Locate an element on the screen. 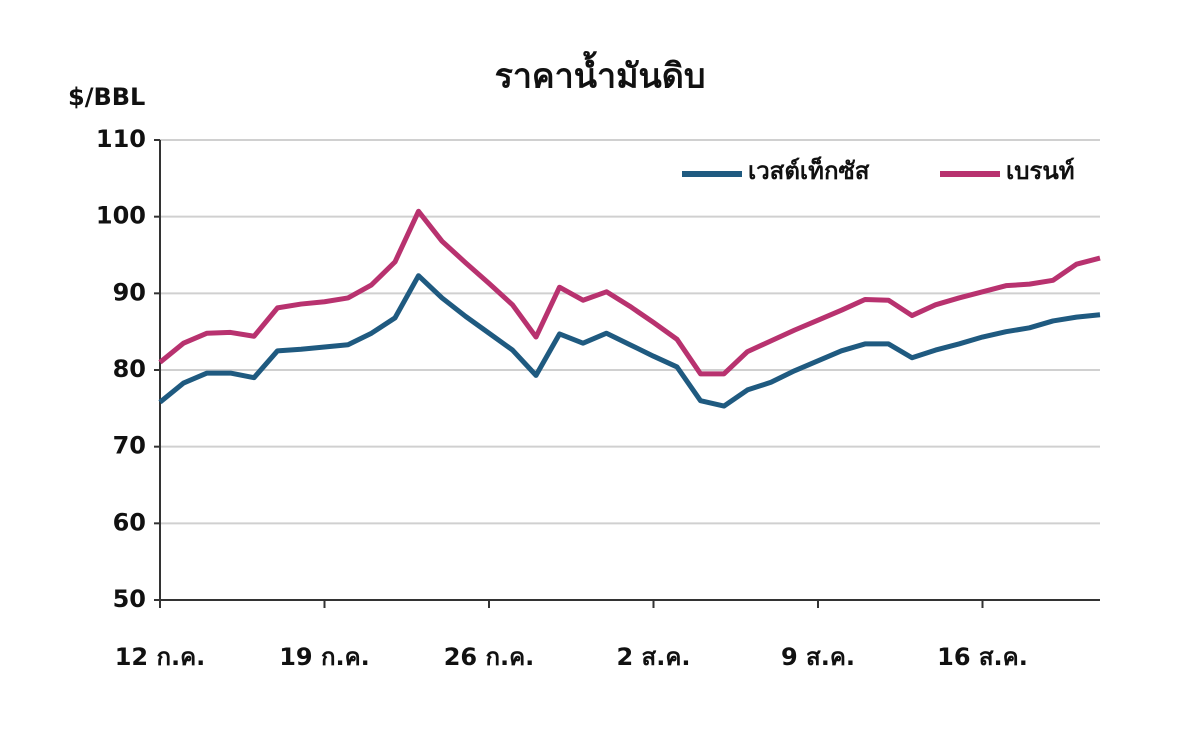 This screenshot has width=1200, height=747. y-tick-label: 50 is located at coordinates (129, 599).